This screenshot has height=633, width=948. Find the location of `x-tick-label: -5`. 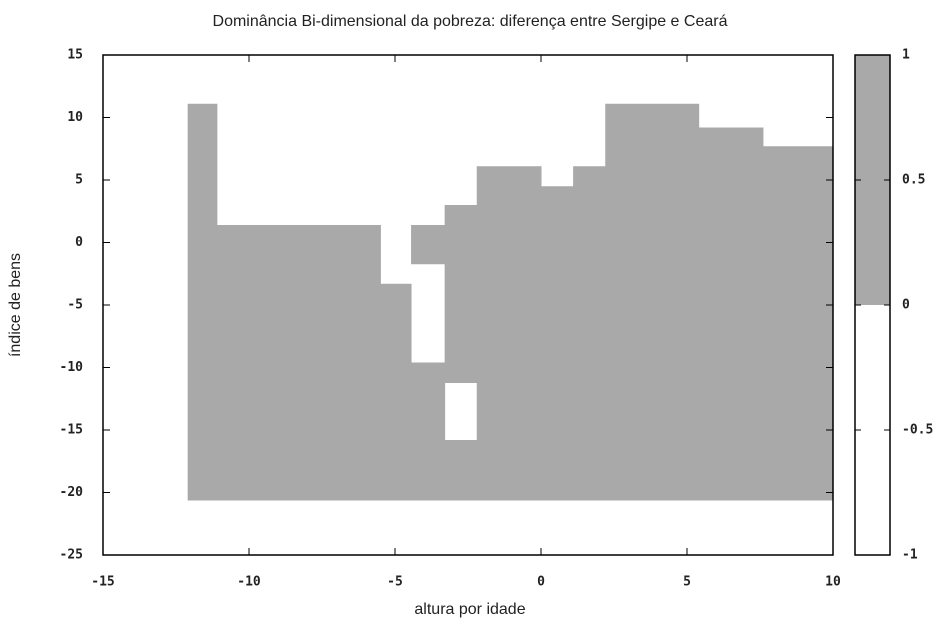

x-tick-label: -5 is located at coordinates (395, 582).